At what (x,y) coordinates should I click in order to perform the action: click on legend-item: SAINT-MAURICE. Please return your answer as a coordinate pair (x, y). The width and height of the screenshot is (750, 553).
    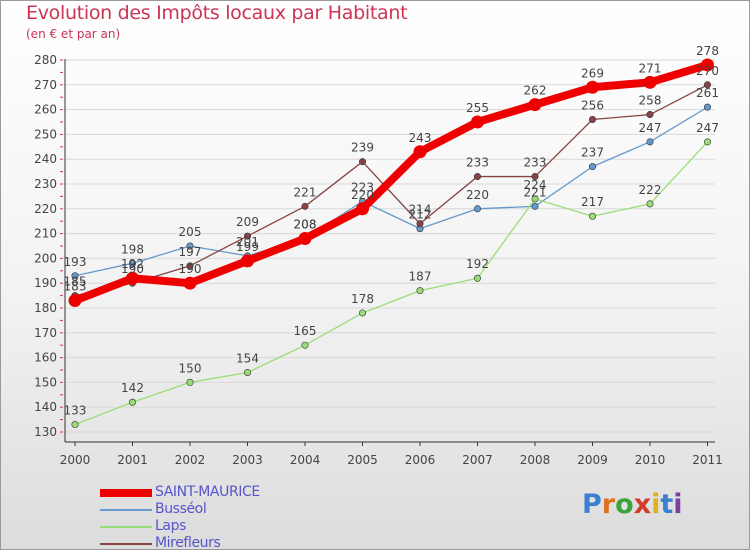
    Looking at the image, I should click on (230, 493).